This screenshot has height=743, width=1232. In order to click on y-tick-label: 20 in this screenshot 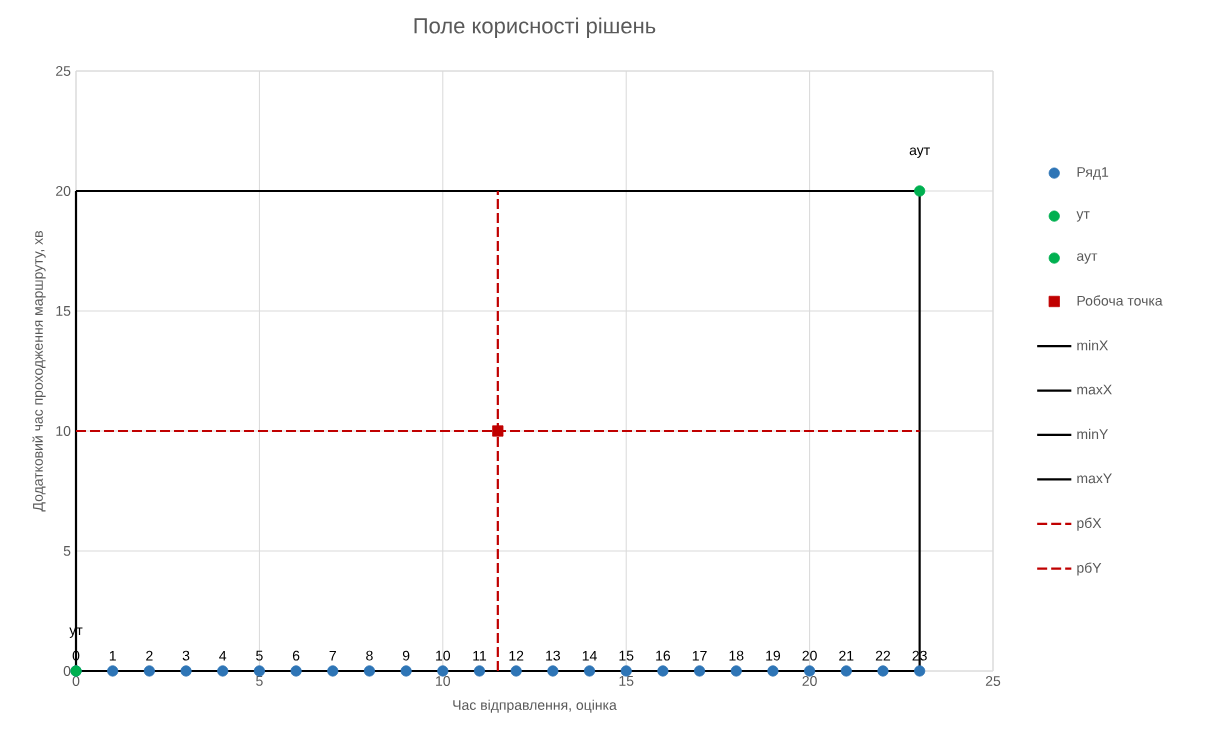, I will do `click(63, 191)`.